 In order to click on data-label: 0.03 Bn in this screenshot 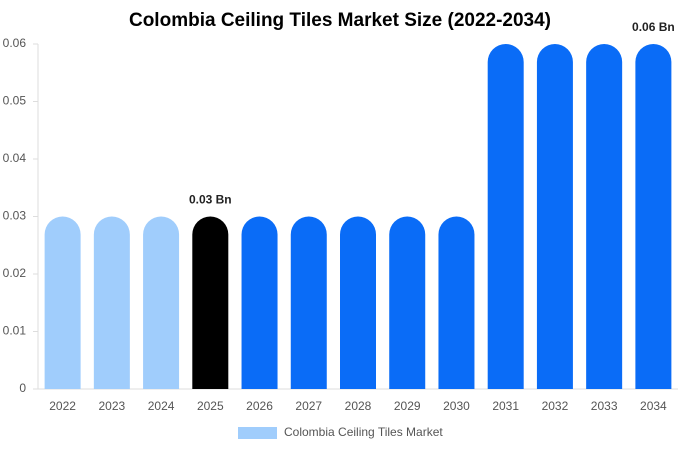, I will do `click(210, 200)`.